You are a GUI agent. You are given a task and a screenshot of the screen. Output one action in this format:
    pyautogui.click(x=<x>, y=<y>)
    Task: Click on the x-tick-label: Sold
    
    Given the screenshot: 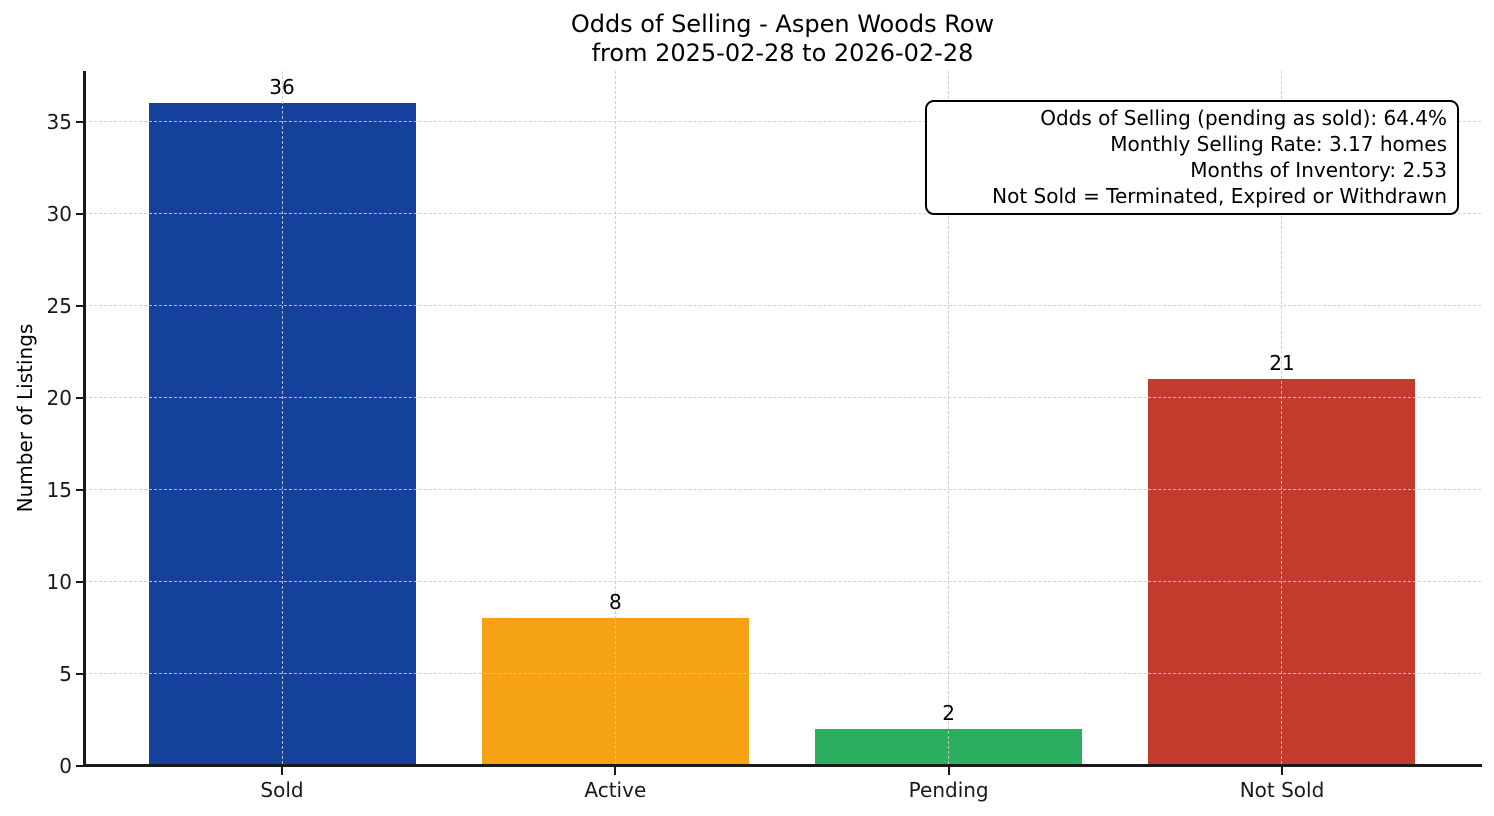 What is the action you would take?
    pyautogui.click(x=282, y=790)
    